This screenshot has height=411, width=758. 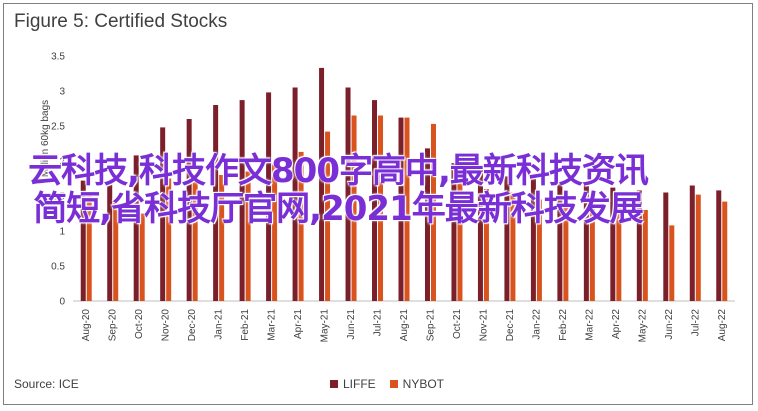 I want to click on x-tick-label: May-22, so click(x=642, y=326).